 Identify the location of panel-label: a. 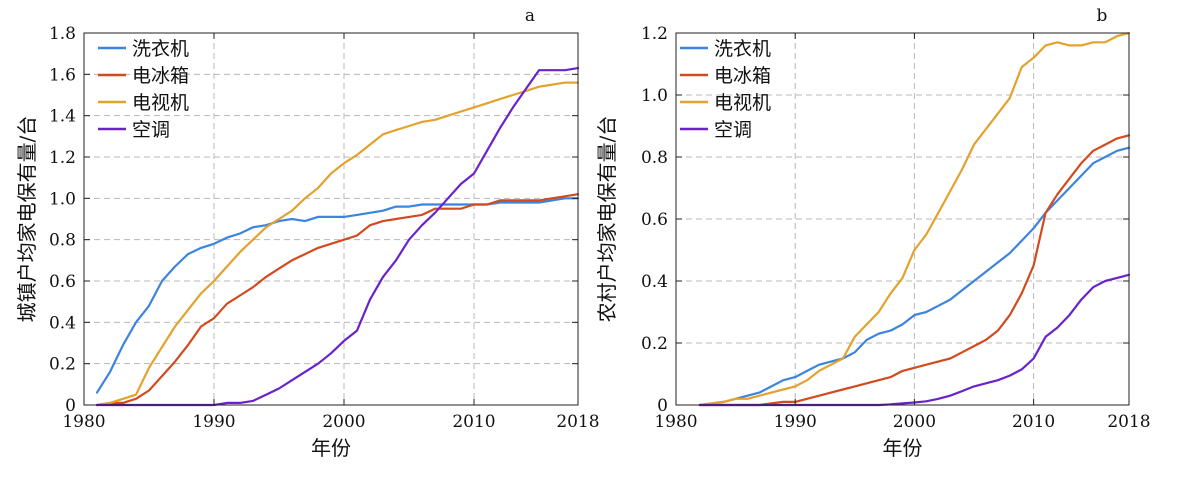
(530, 16).